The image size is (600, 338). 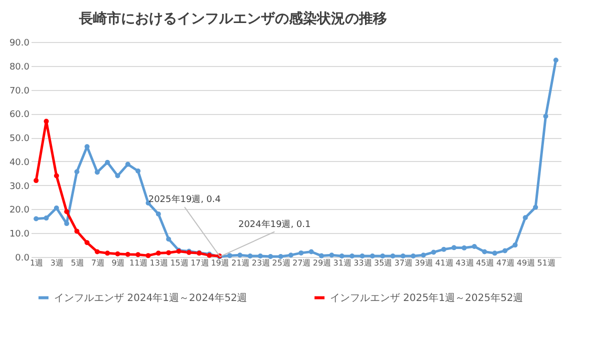 I want to click on x-tick-label: 9週, so click(x=118, y=263).